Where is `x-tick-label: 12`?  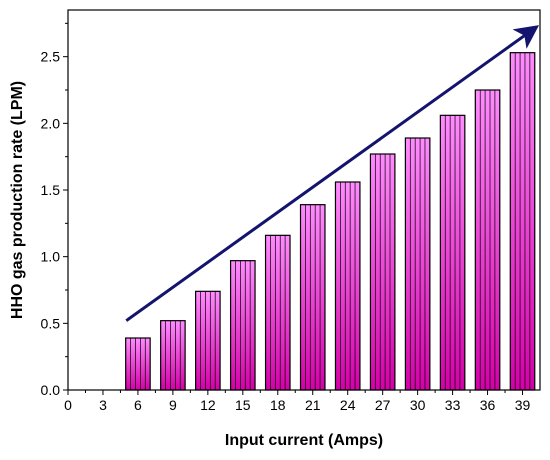 x-tick-label: 12 is located at coordinates (208, 405).